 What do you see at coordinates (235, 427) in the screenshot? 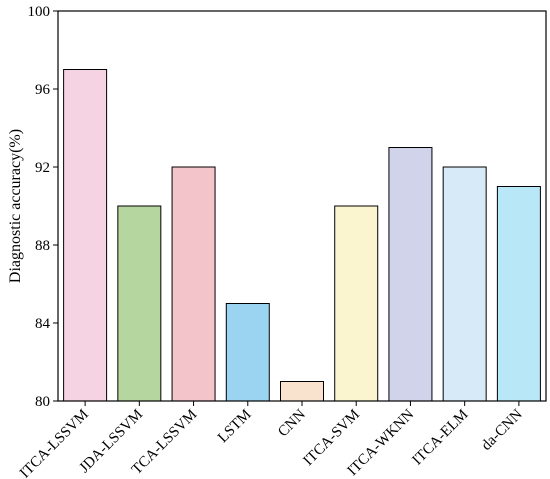
I see `x-tick-label: LSTM` at bounding box center [235, 427].